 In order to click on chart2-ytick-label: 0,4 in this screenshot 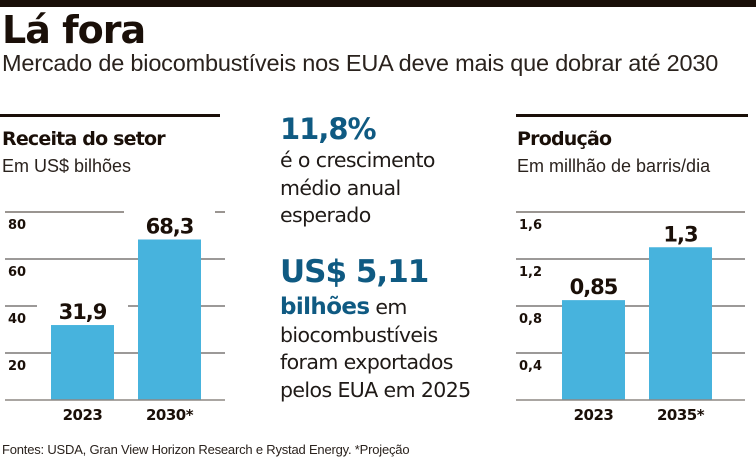, I will do `click(530, 366)`.